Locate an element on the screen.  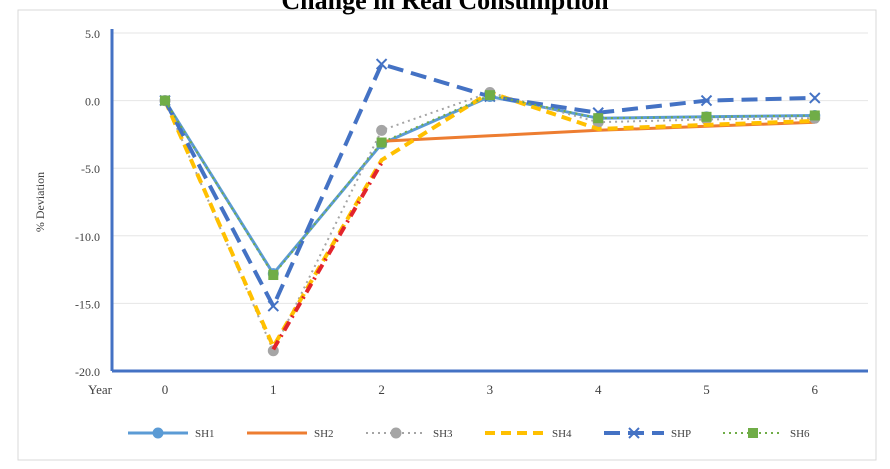
x-axis-prefix: Year is located at coordinates (100, 389).